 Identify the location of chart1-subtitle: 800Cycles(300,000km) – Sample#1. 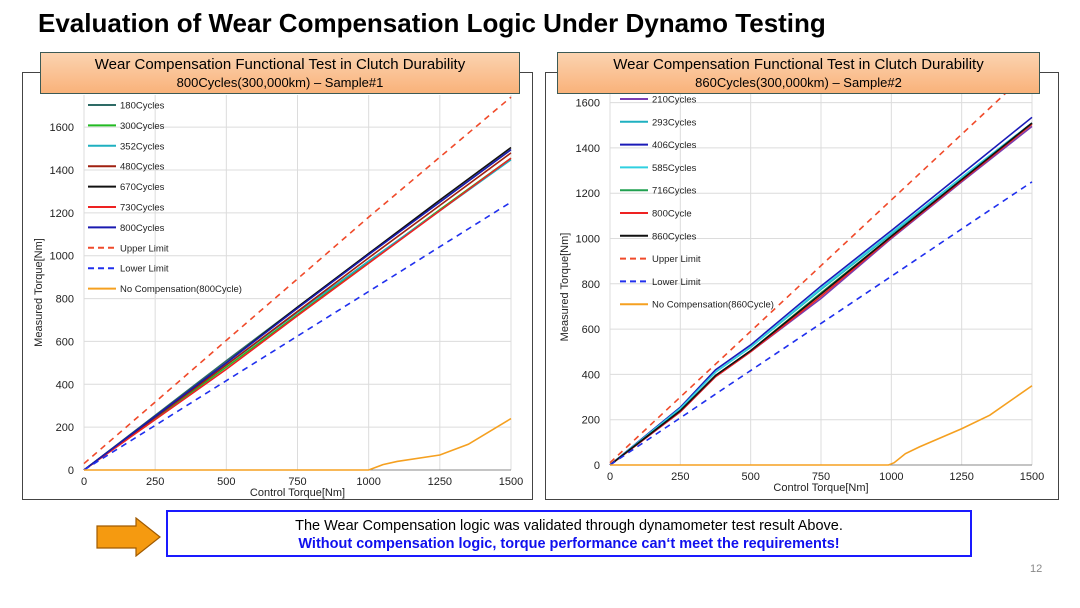
(280, 82).